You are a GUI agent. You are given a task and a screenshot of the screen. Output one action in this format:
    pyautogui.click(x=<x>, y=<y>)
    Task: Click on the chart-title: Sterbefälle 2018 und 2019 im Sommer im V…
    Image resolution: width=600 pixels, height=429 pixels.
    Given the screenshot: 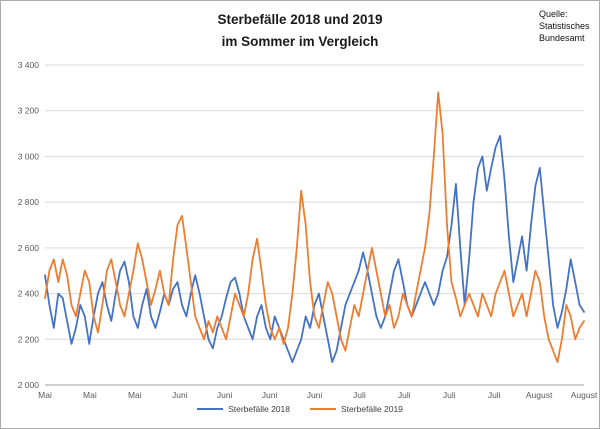 What is the action you would take?
    pyautogui.click(x=300, y=30)
    